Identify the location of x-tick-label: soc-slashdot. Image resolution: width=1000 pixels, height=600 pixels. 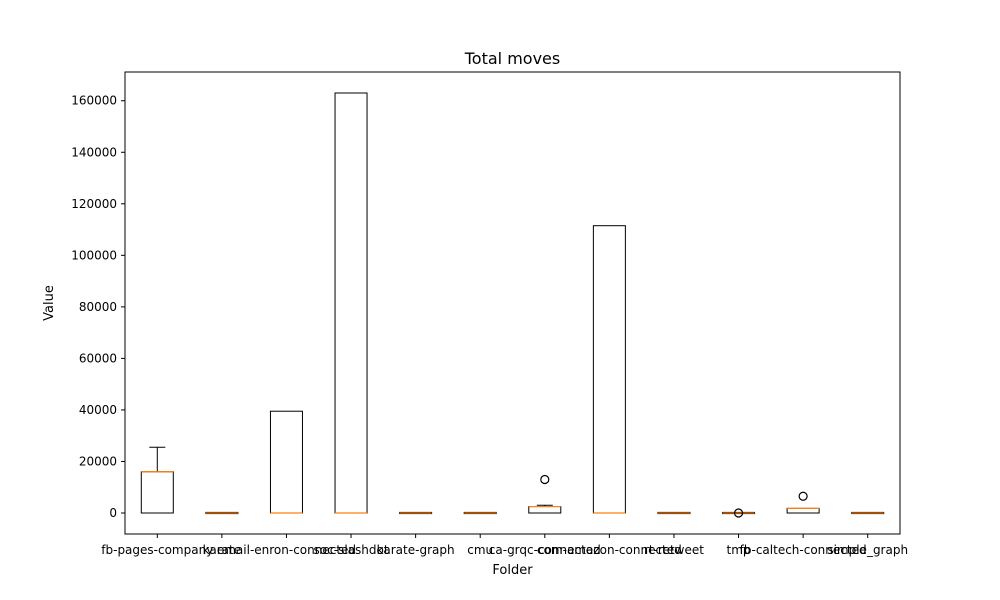
(351, 550).